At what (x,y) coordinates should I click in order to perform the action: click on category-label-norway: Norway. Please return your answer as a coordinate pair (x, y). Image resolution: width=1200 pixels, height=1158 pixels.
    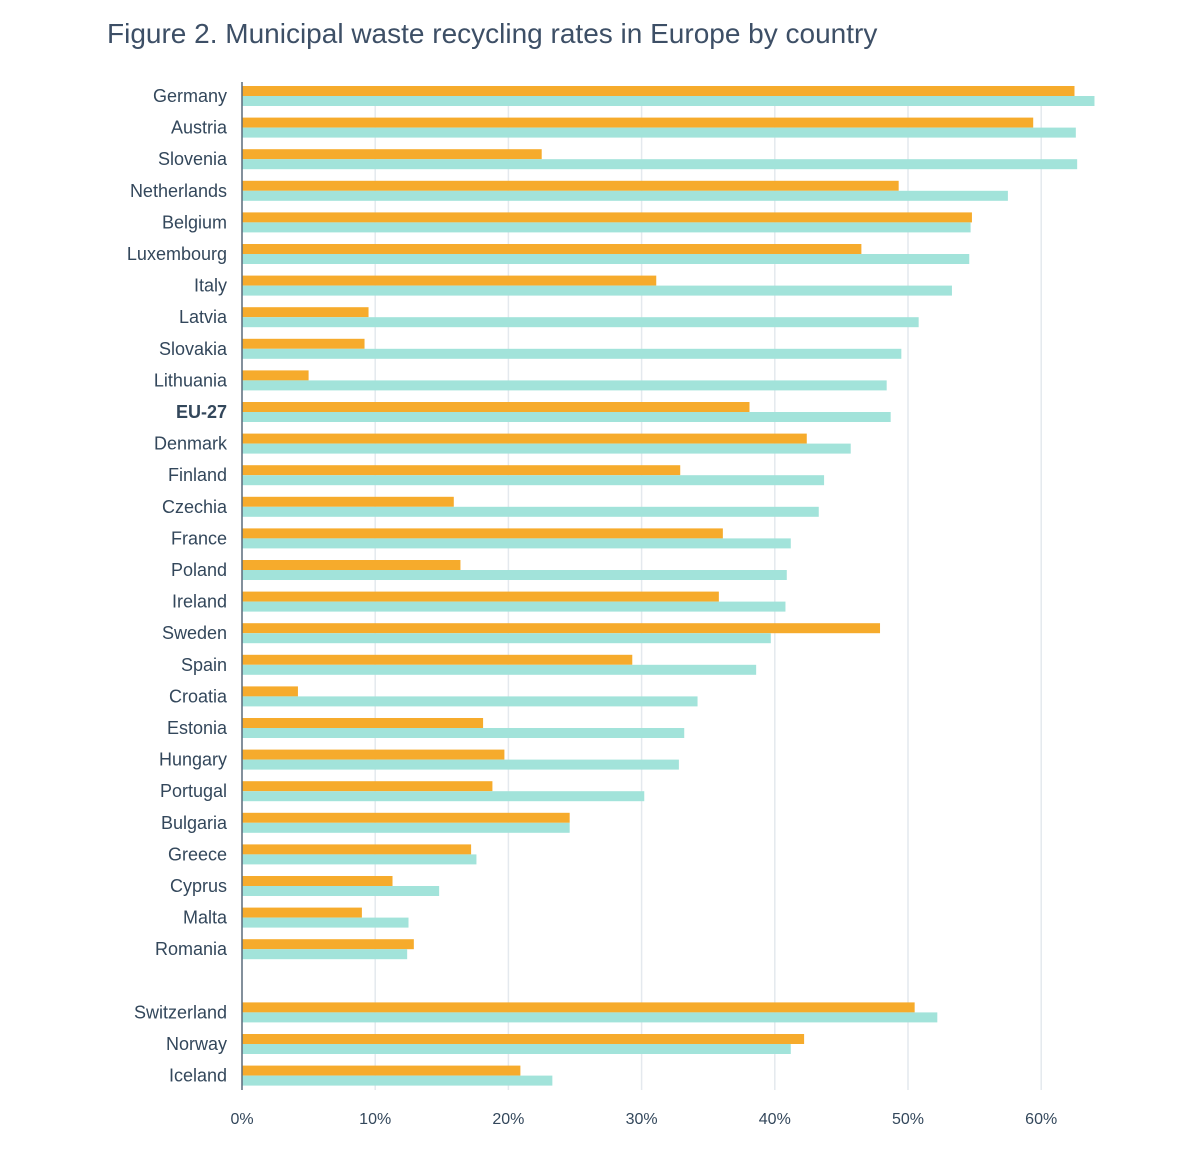
    Looking at the image, I should click on (196, 1044).